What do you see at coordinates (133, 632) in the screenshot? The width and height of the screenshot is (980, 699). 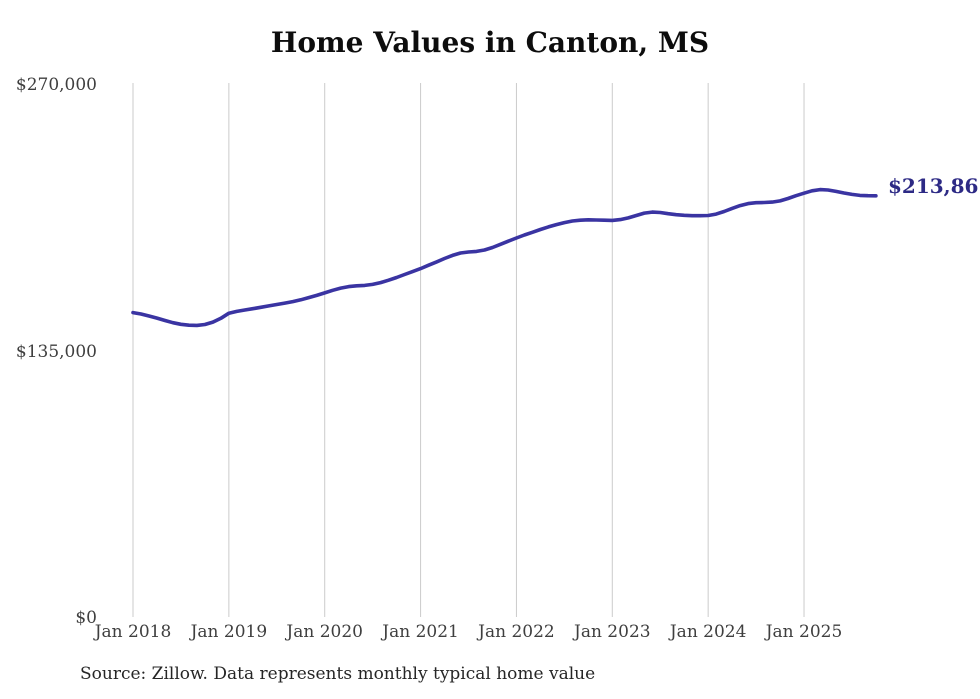 I see `x-tick-label: Jan 2018` at bounding box center [133, 632].